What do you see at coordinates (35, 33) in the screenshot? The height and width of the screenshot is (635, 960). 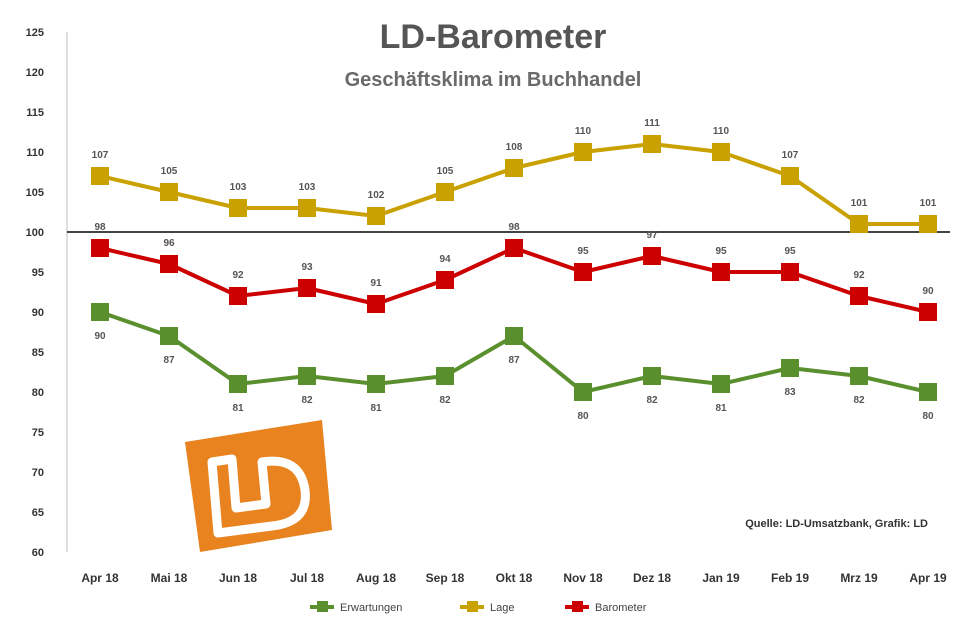 I see `y-tick-label: 125` at bounding box center [35, 33].